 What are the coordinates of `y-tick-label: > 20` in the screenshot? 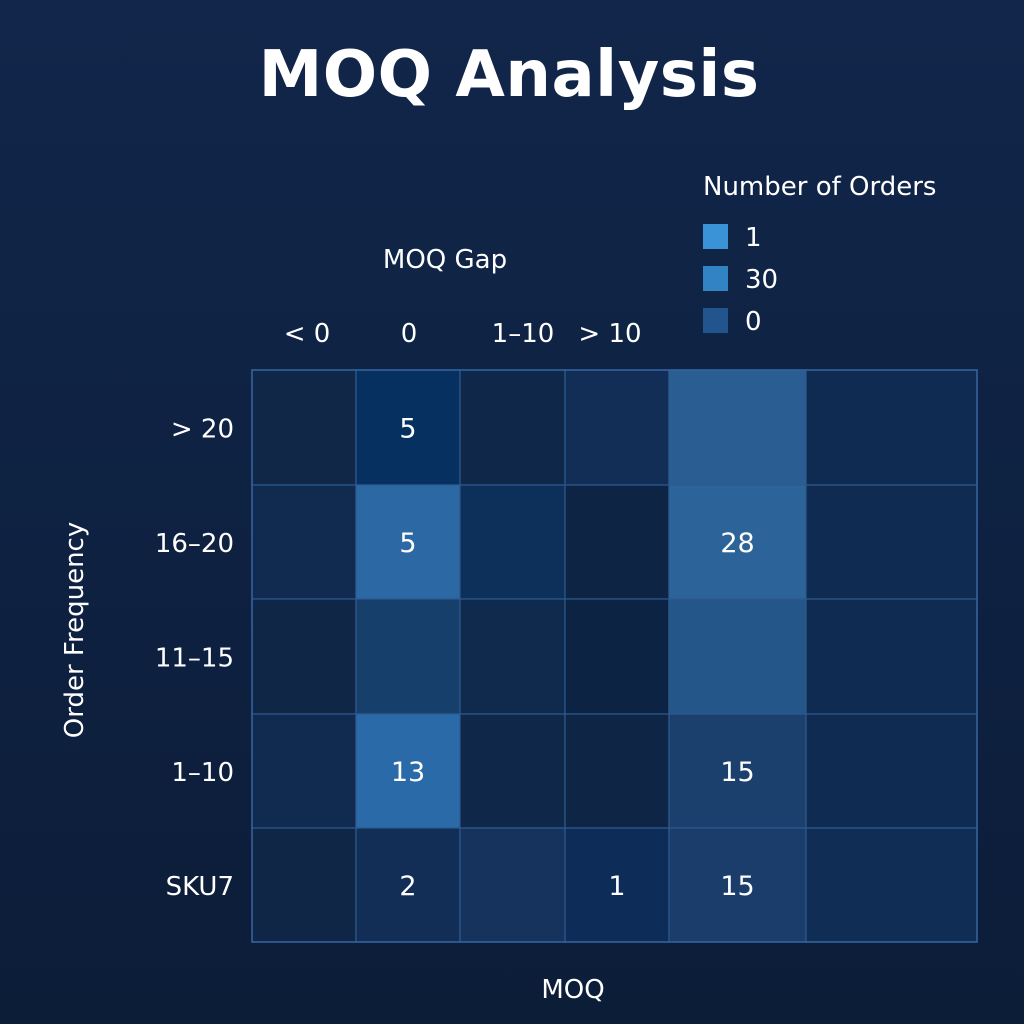 It's located at (202, 430).